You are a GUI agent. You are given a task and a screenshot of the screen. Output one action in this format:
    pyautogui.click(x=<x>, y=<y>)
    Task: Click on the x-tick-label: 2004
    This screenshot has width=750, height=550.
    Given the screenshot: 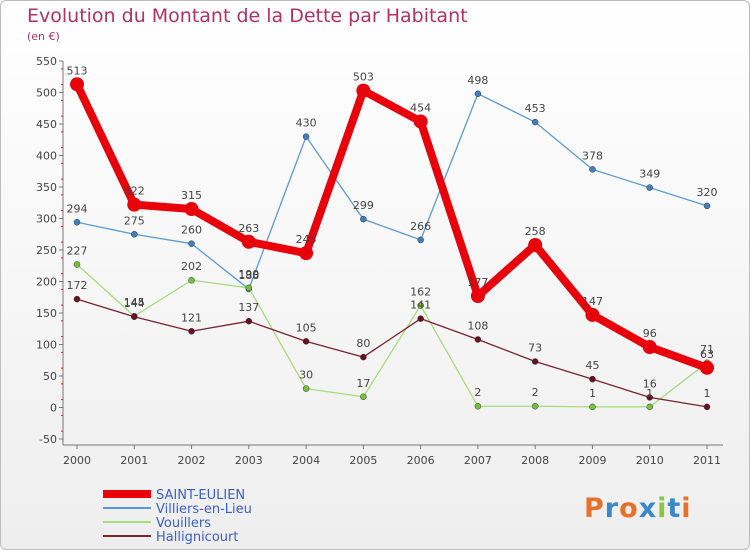 What is the action you would take?
    pyautogui.click(x=306, y=460)
    